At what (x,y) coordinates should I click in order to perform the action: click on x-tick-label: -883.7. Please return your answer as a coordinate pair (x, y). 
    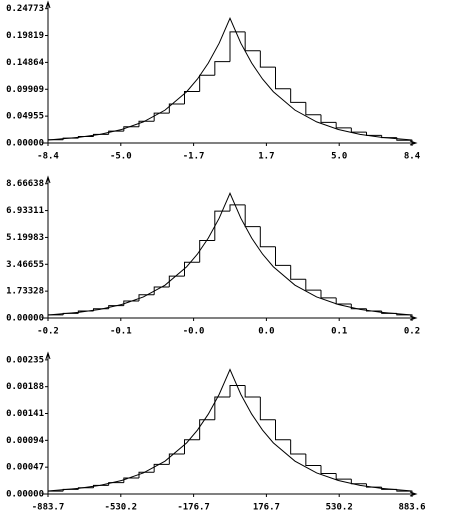
    Looking at the image, I should click on (48, 508).